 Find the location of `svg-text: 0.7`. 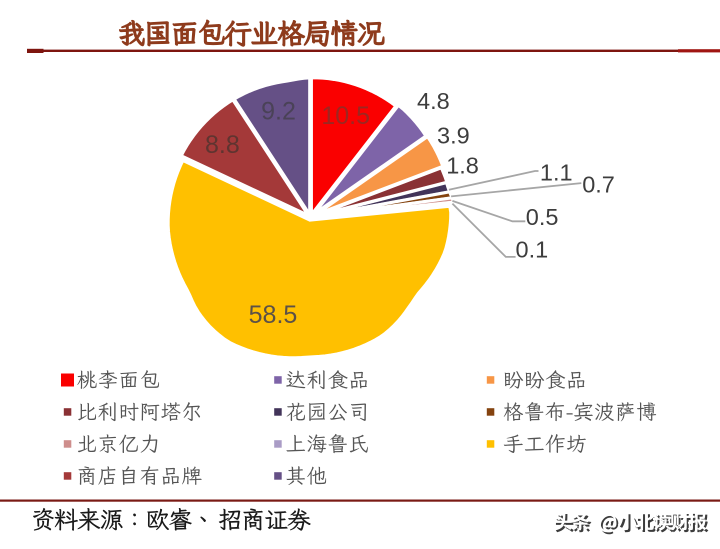

svg-text: 0.7 is located at coordinates (598, 184).